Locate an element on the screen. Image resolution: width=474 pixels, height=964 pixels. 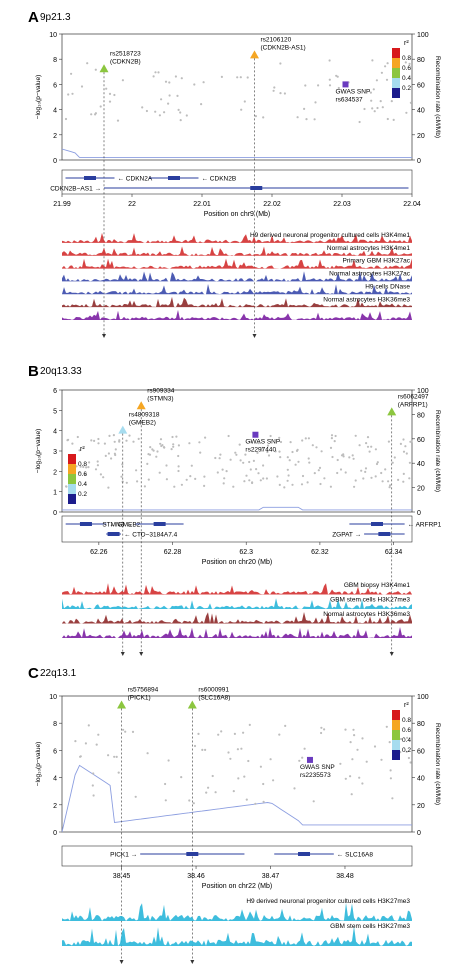
legend-tick: 0.2 is located at coordinates (82, 494).